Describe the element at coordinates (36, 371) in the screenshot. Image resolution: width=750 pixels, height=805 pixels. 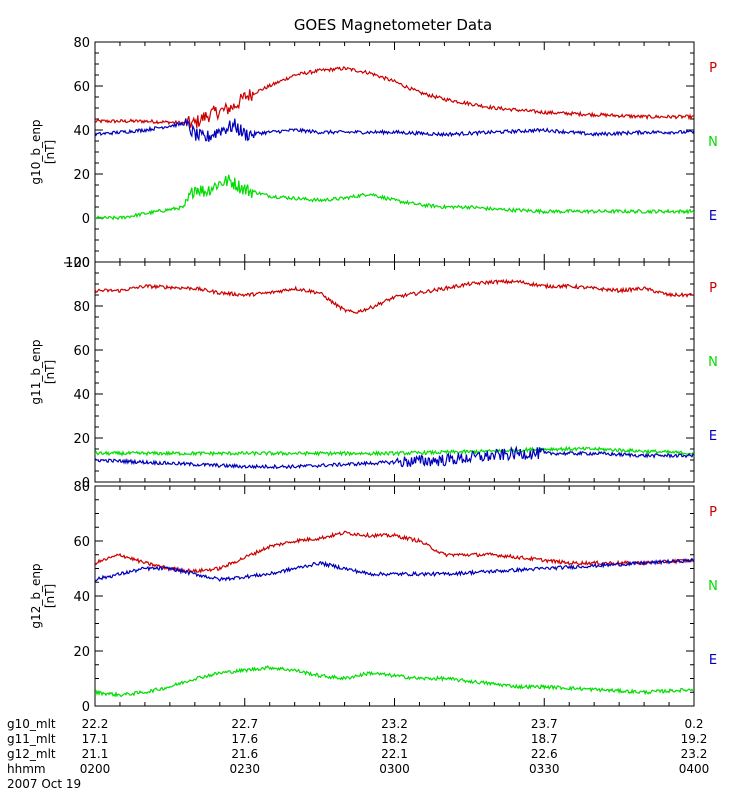
I see `y-axis-label: g11_b_enp` at that location.